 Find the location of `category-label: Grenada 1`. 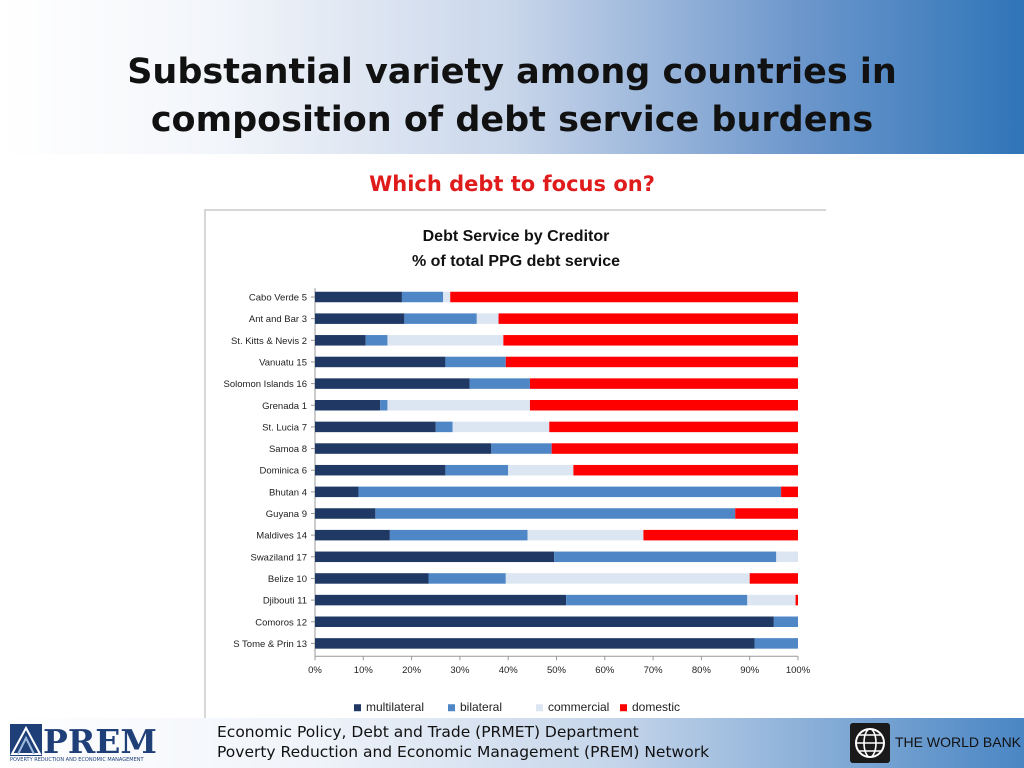

category-label: Grenada 1 is located at coordinates (284, 406).